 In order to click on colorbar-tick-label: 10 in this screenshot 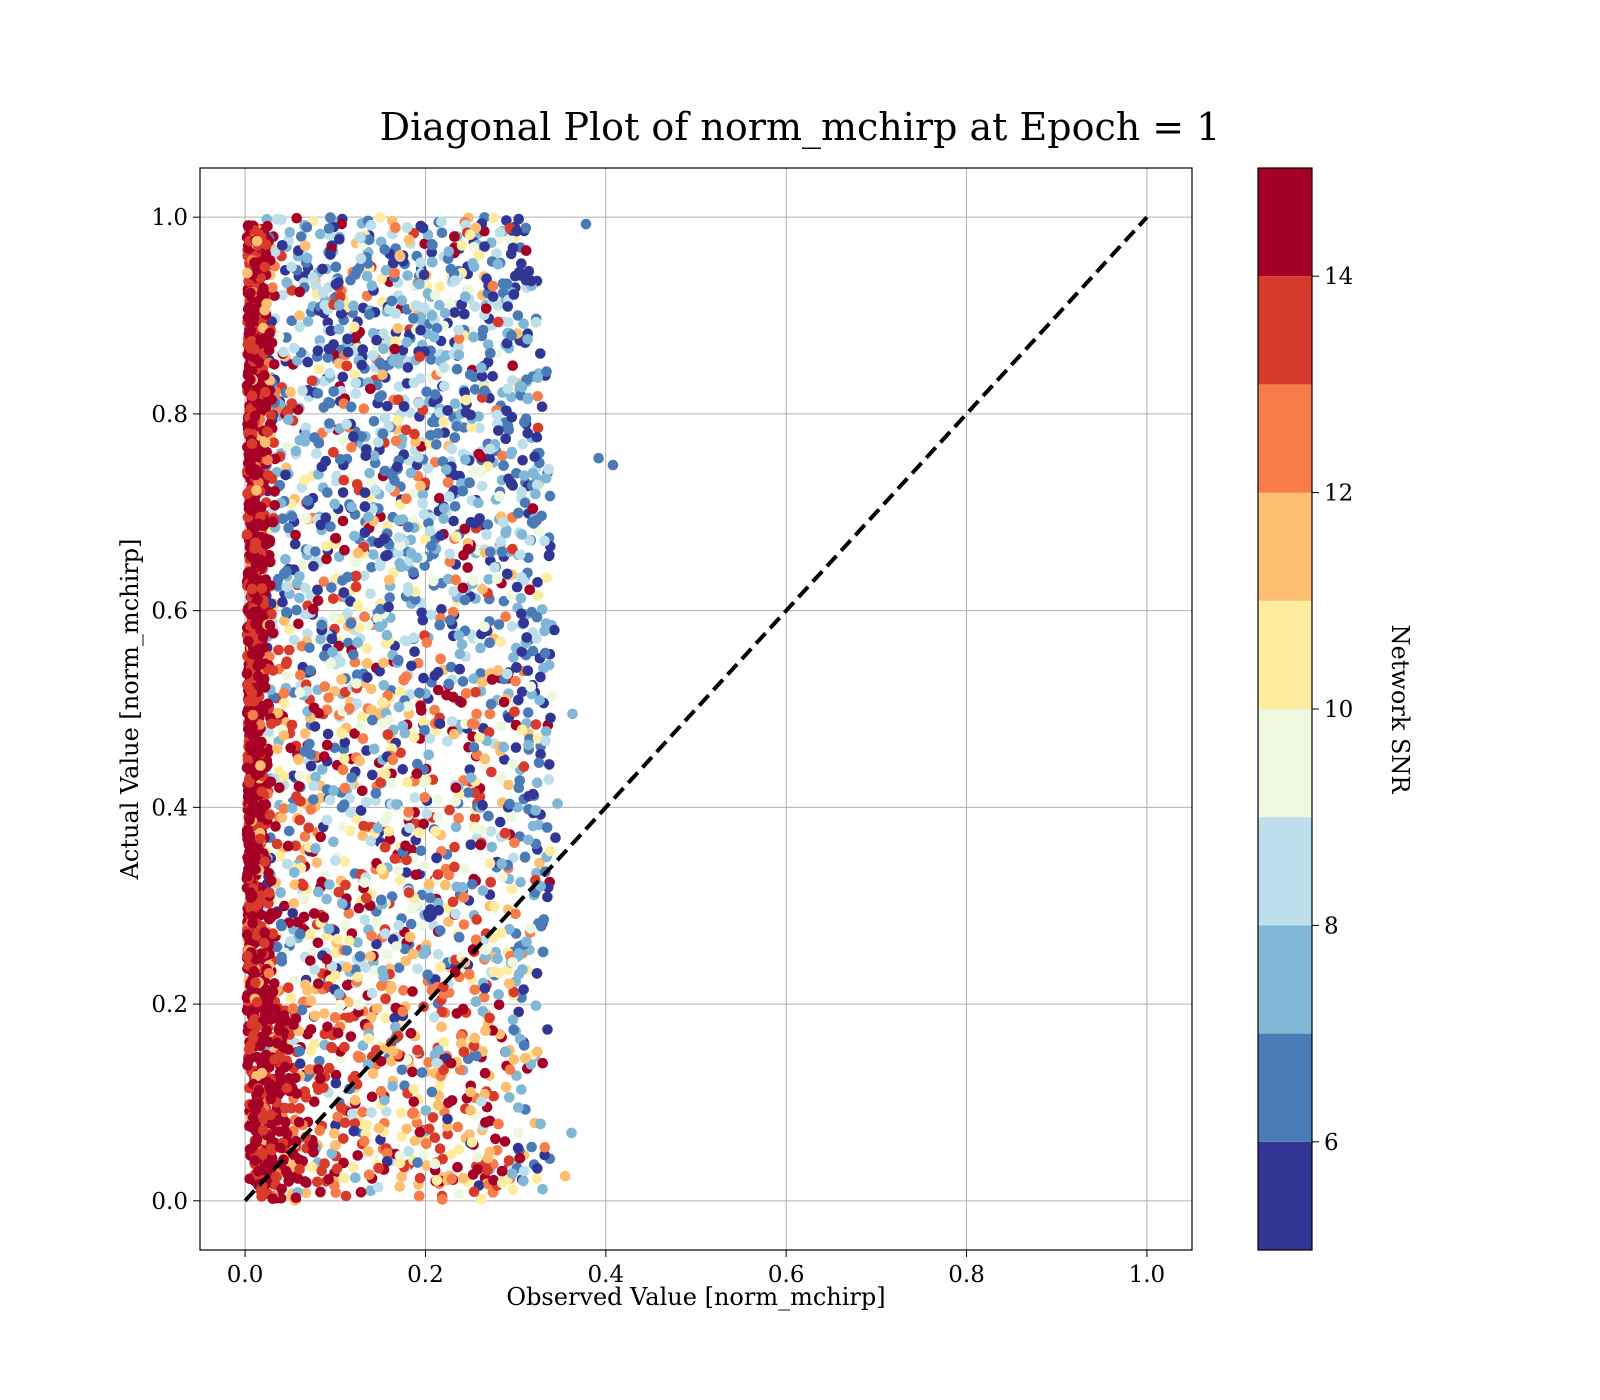, I will do `click(1338, 710)`.